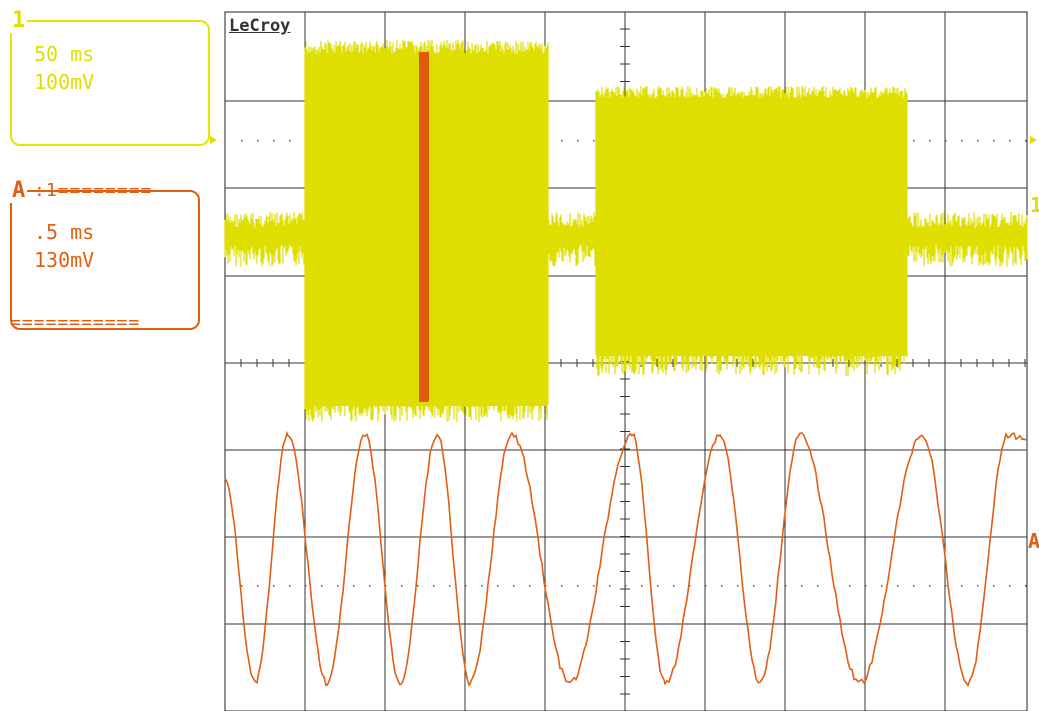 The width and height of the screenshot is (1039, 711). I want to click on channel1-panel: 1 50 ms 100mV, so click(110, 77).